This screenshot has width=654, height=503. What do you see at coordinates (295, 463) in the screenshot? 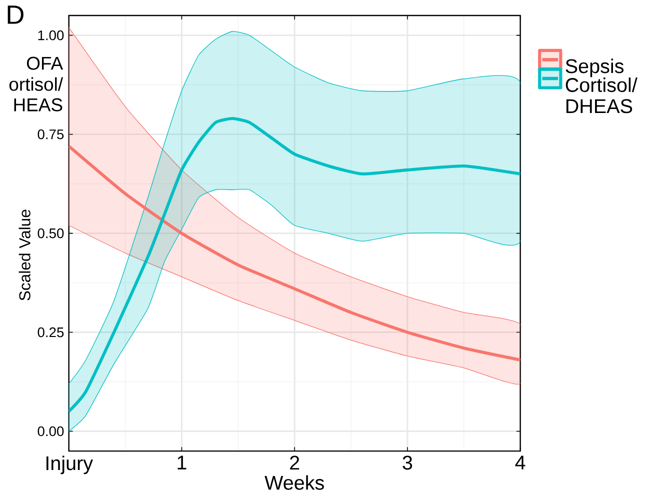
I see `x-tick-label: 2` at bounding box center [295, 463].